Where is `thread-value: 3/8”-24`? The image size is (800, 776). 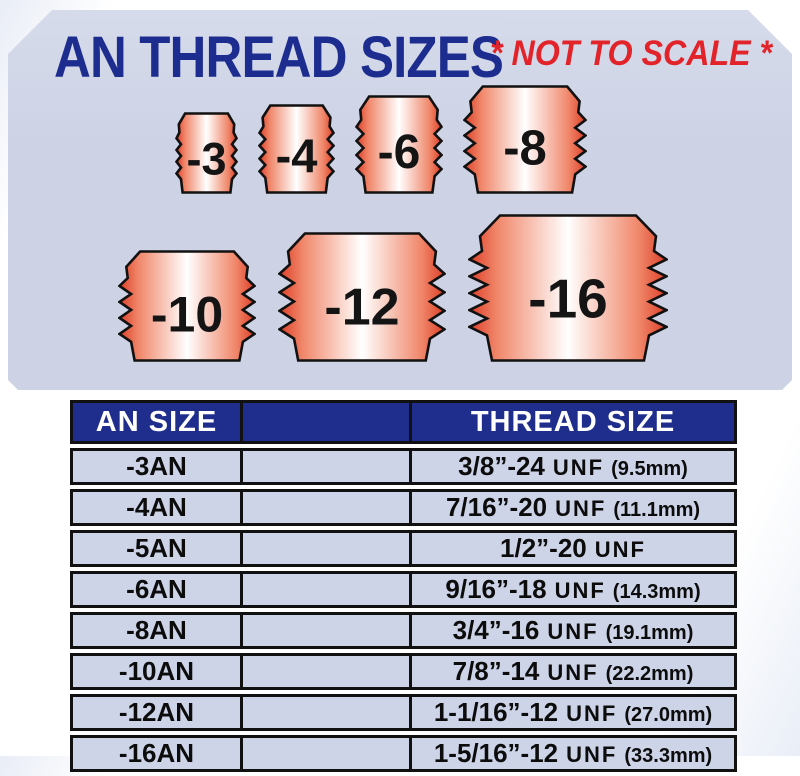 thread-value: 3/8”-24 is located at coordinates (501, 466).